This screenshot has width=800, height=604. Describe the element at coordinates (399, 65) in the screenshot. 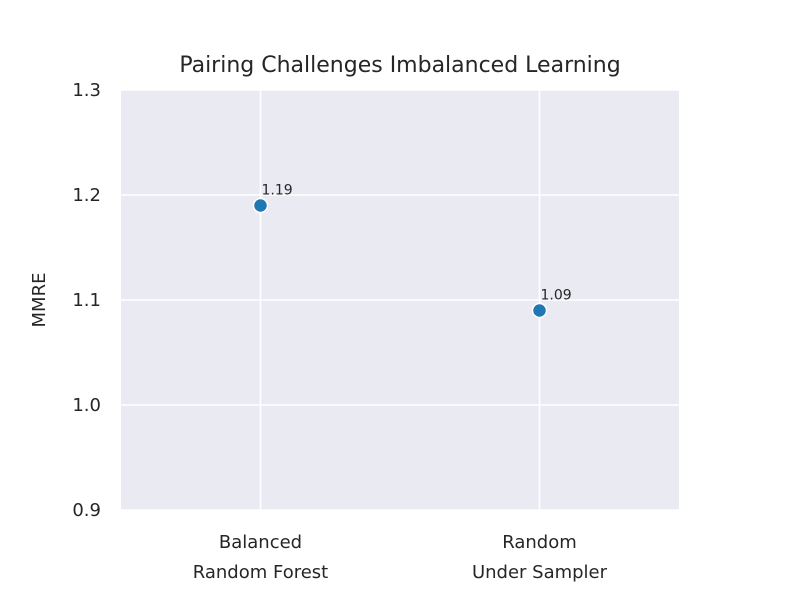

I see `chart-title: Pairing Challenges Imbalanced Learning` at that location.